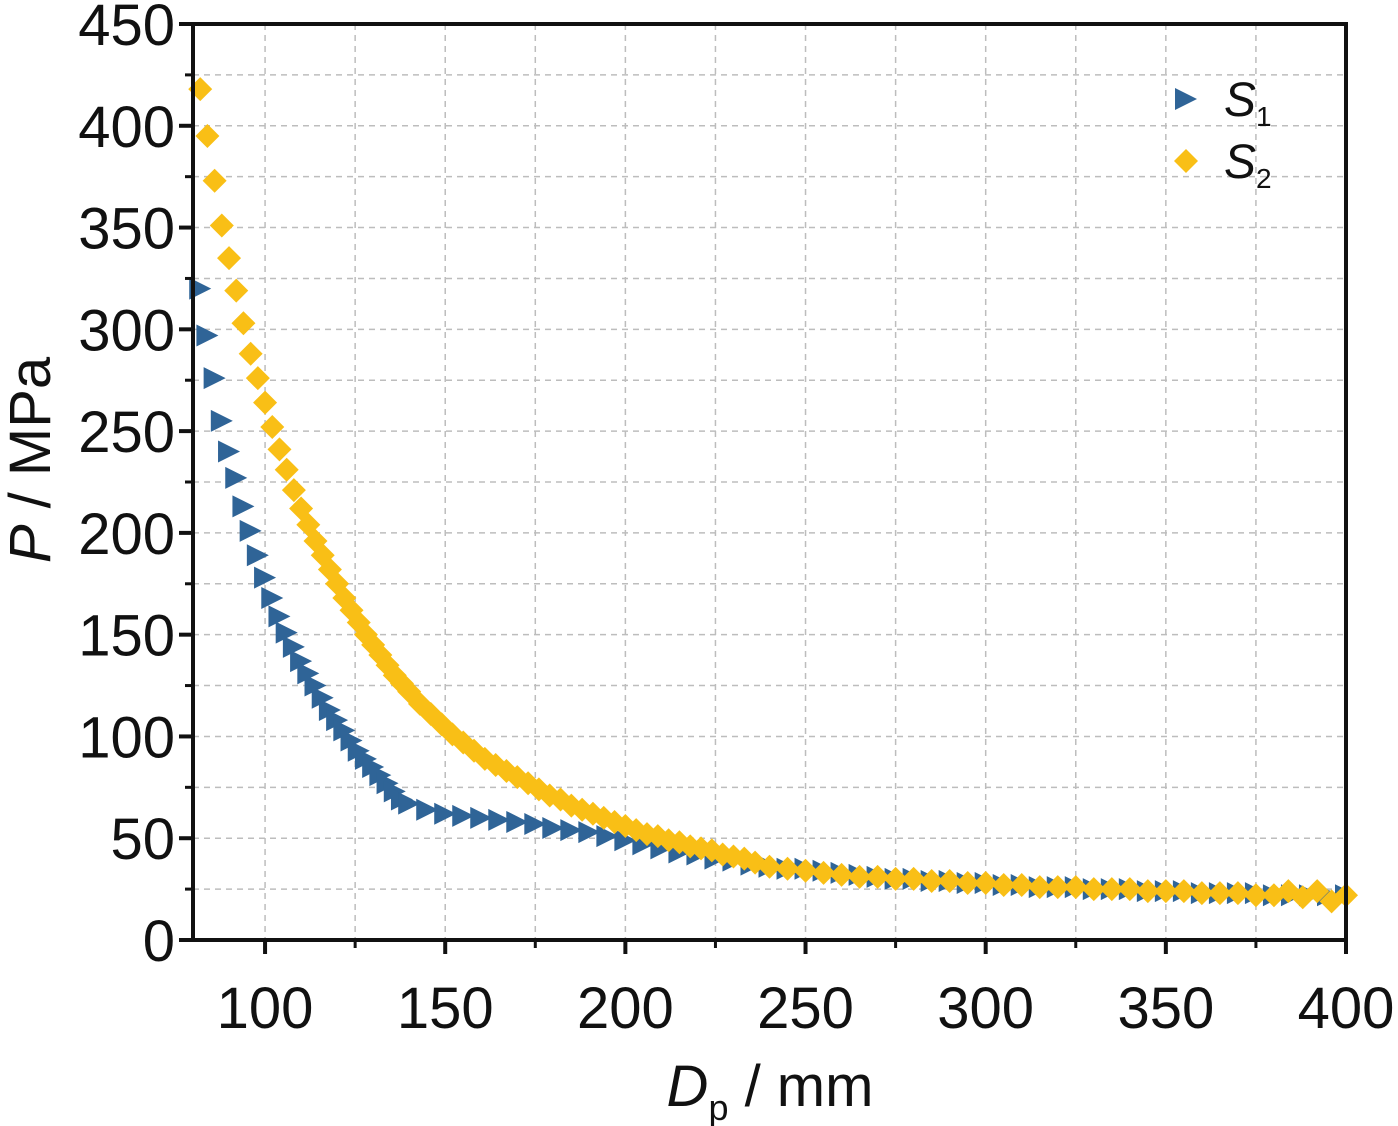  I want to click on legend-label-s1: S1, so click(1248, 103).